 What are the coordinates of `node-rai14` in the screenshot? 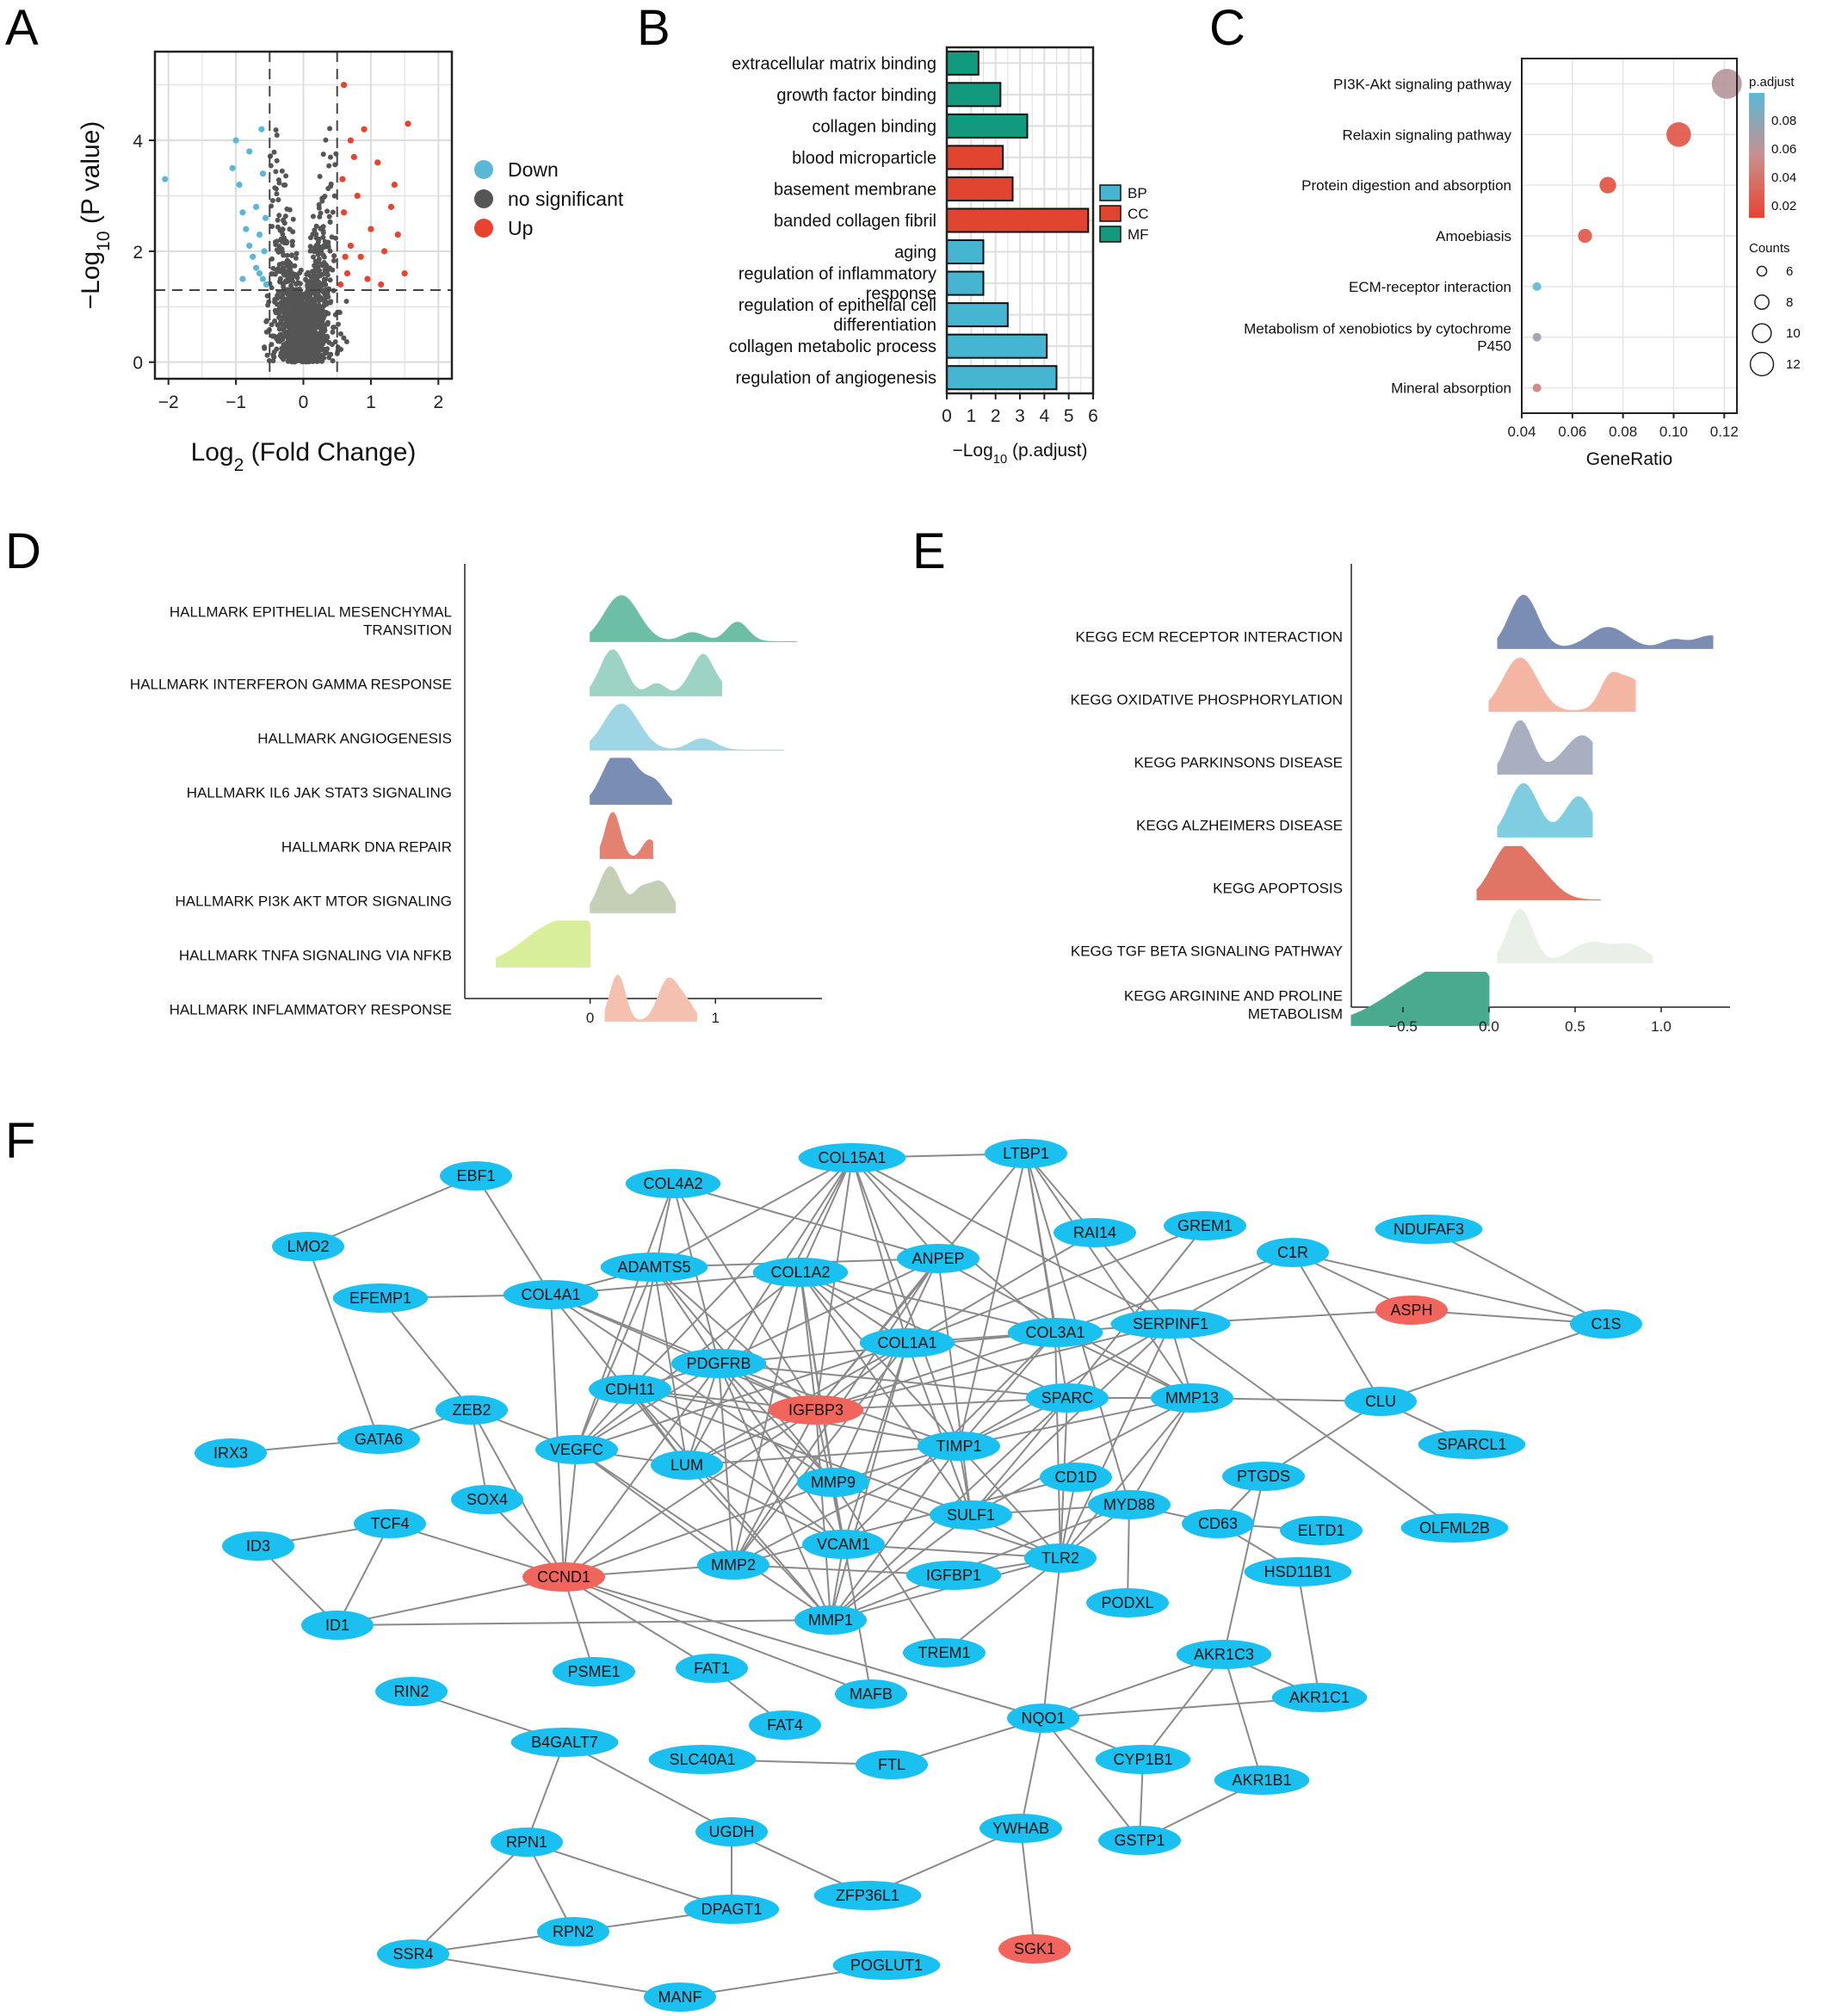 It's located at (1095, 1233).